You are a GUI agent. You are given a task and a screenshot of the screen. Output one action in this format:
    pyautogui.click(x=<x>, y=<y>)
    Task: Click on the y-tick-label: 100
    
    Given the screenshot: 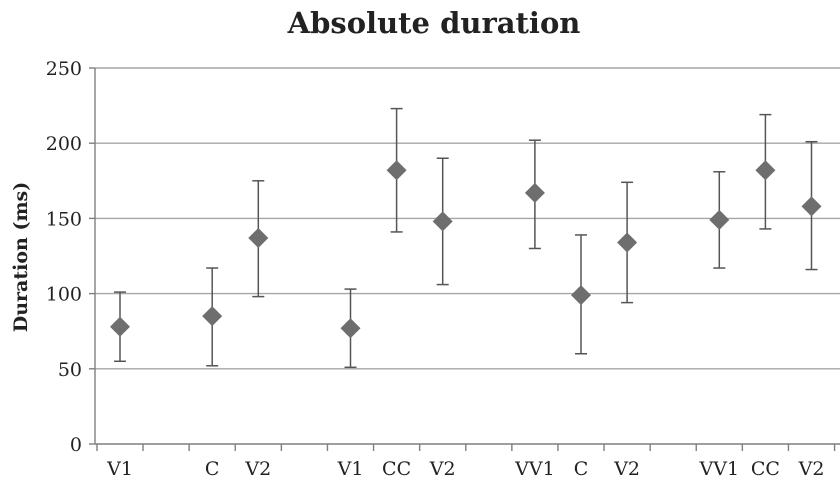 What is the action you would take?
    pyautogui.click(x=64, y=295)
    